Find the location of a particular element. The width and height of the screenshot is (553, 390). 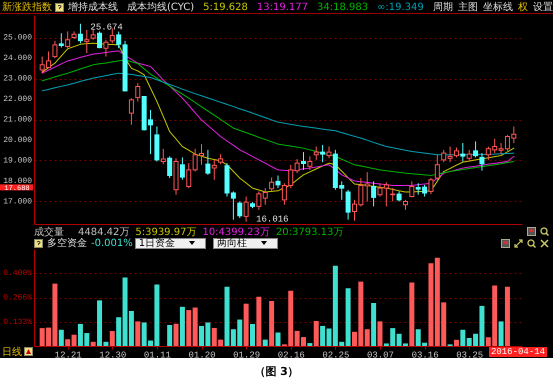

y-tick-label: 17.000 is located at coordinates (17, 201).